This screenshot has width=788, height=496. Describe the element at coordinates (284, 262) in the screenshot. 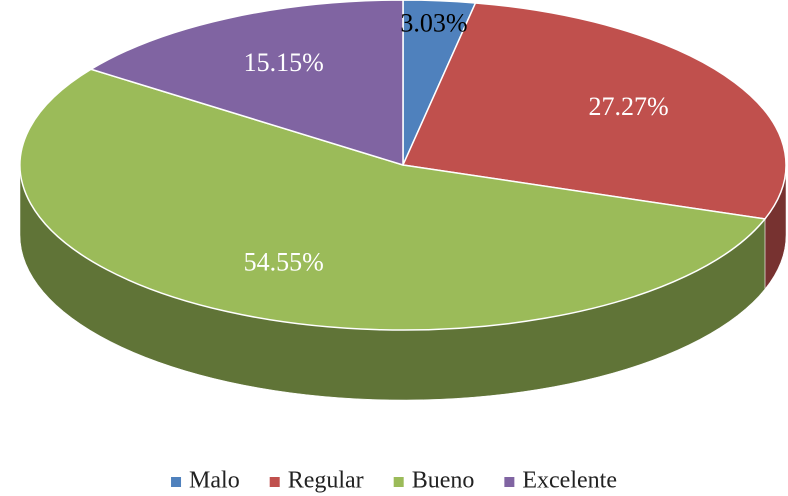

I see `data-label: 54.55%` at that location.